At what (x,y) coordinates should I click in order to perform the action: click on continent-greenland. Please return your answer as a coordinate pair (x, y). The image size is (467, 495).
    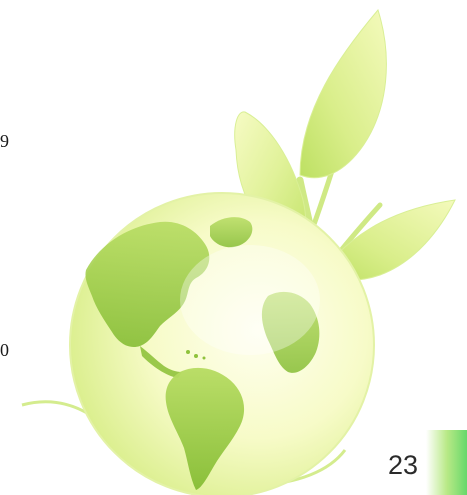
    Looking at the image, I should click on (231, 232).